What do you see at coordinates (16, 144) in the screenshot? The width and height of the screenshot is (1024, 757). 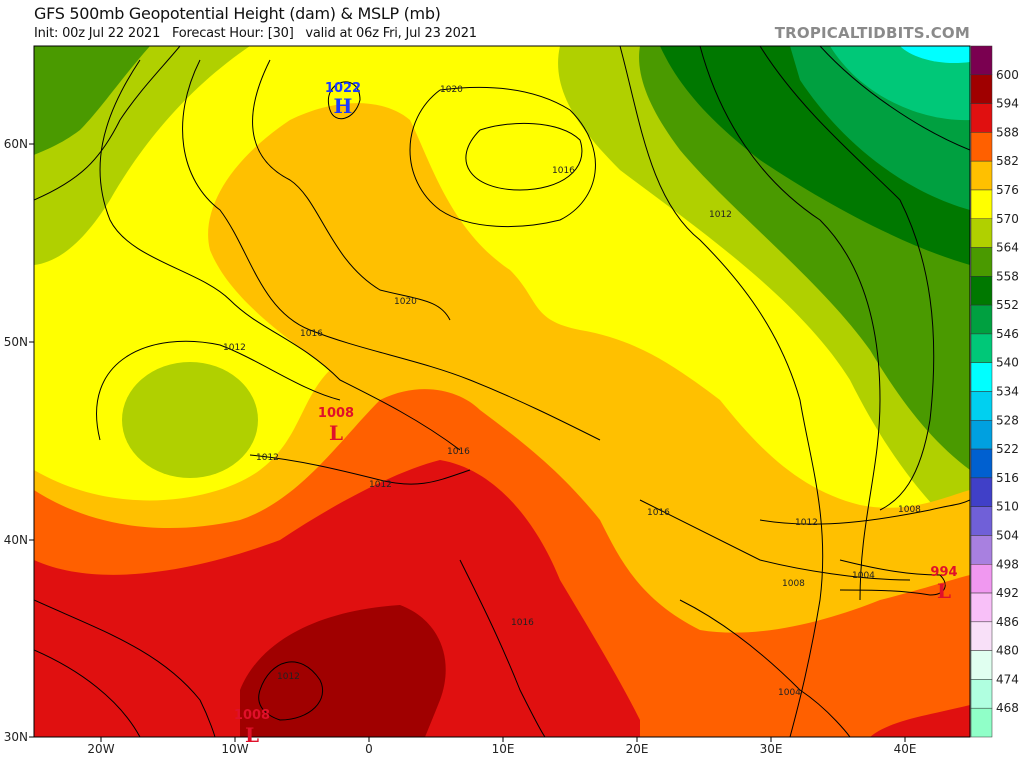 I see `lat-label: 60N` at bounding box center [16, 144].